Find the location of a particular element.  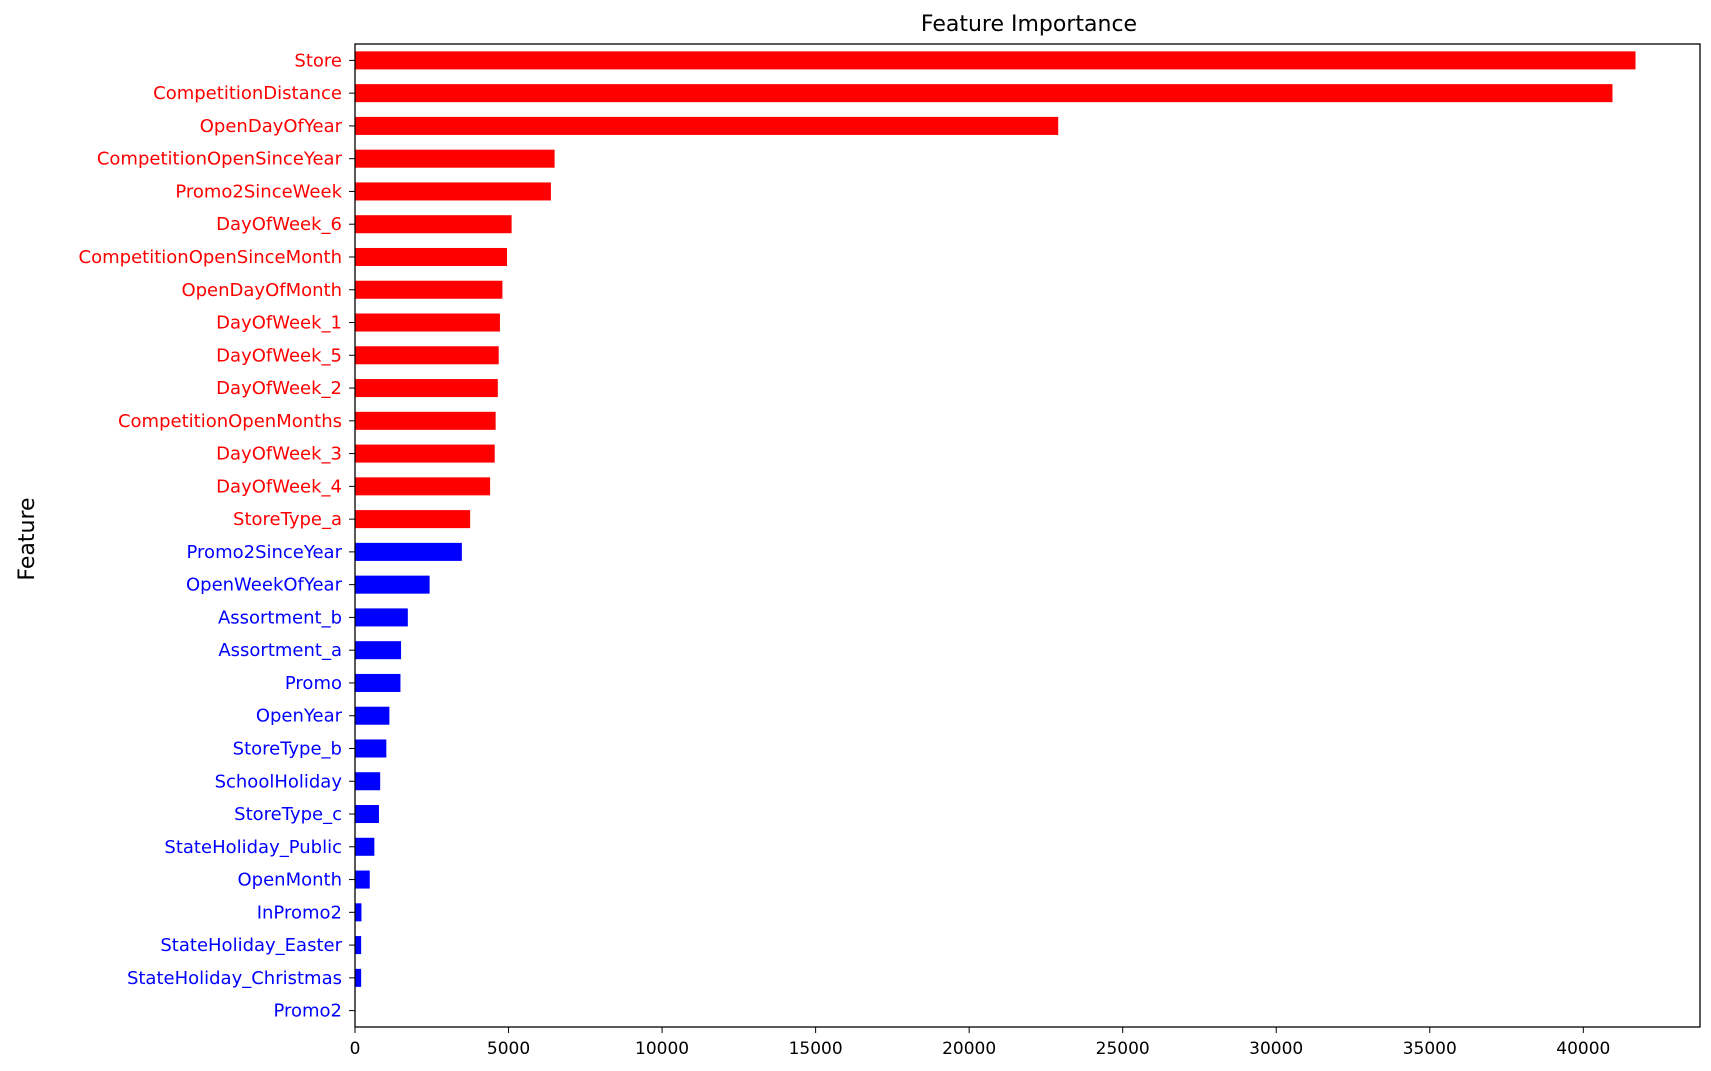

bar-OpenMonth is located at coordinates (362, 879).